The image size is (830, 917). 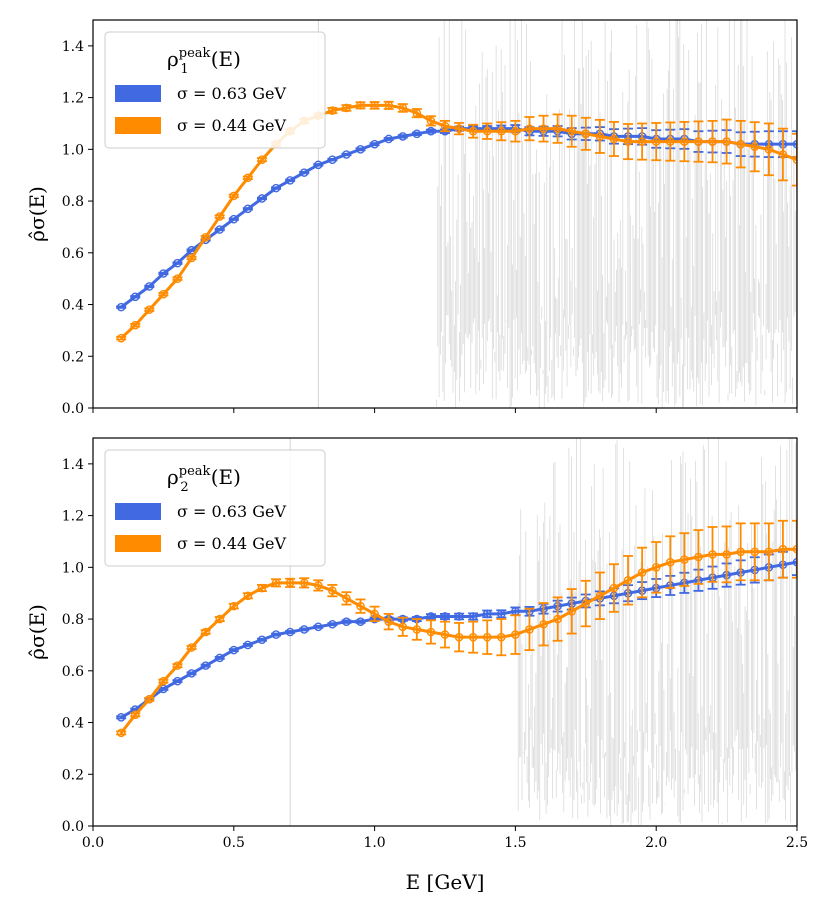 What do you see at coordinates (73, 409) in the screenshot?
I see `y-tick-label: 0.0` at bounding box center [73, 409].